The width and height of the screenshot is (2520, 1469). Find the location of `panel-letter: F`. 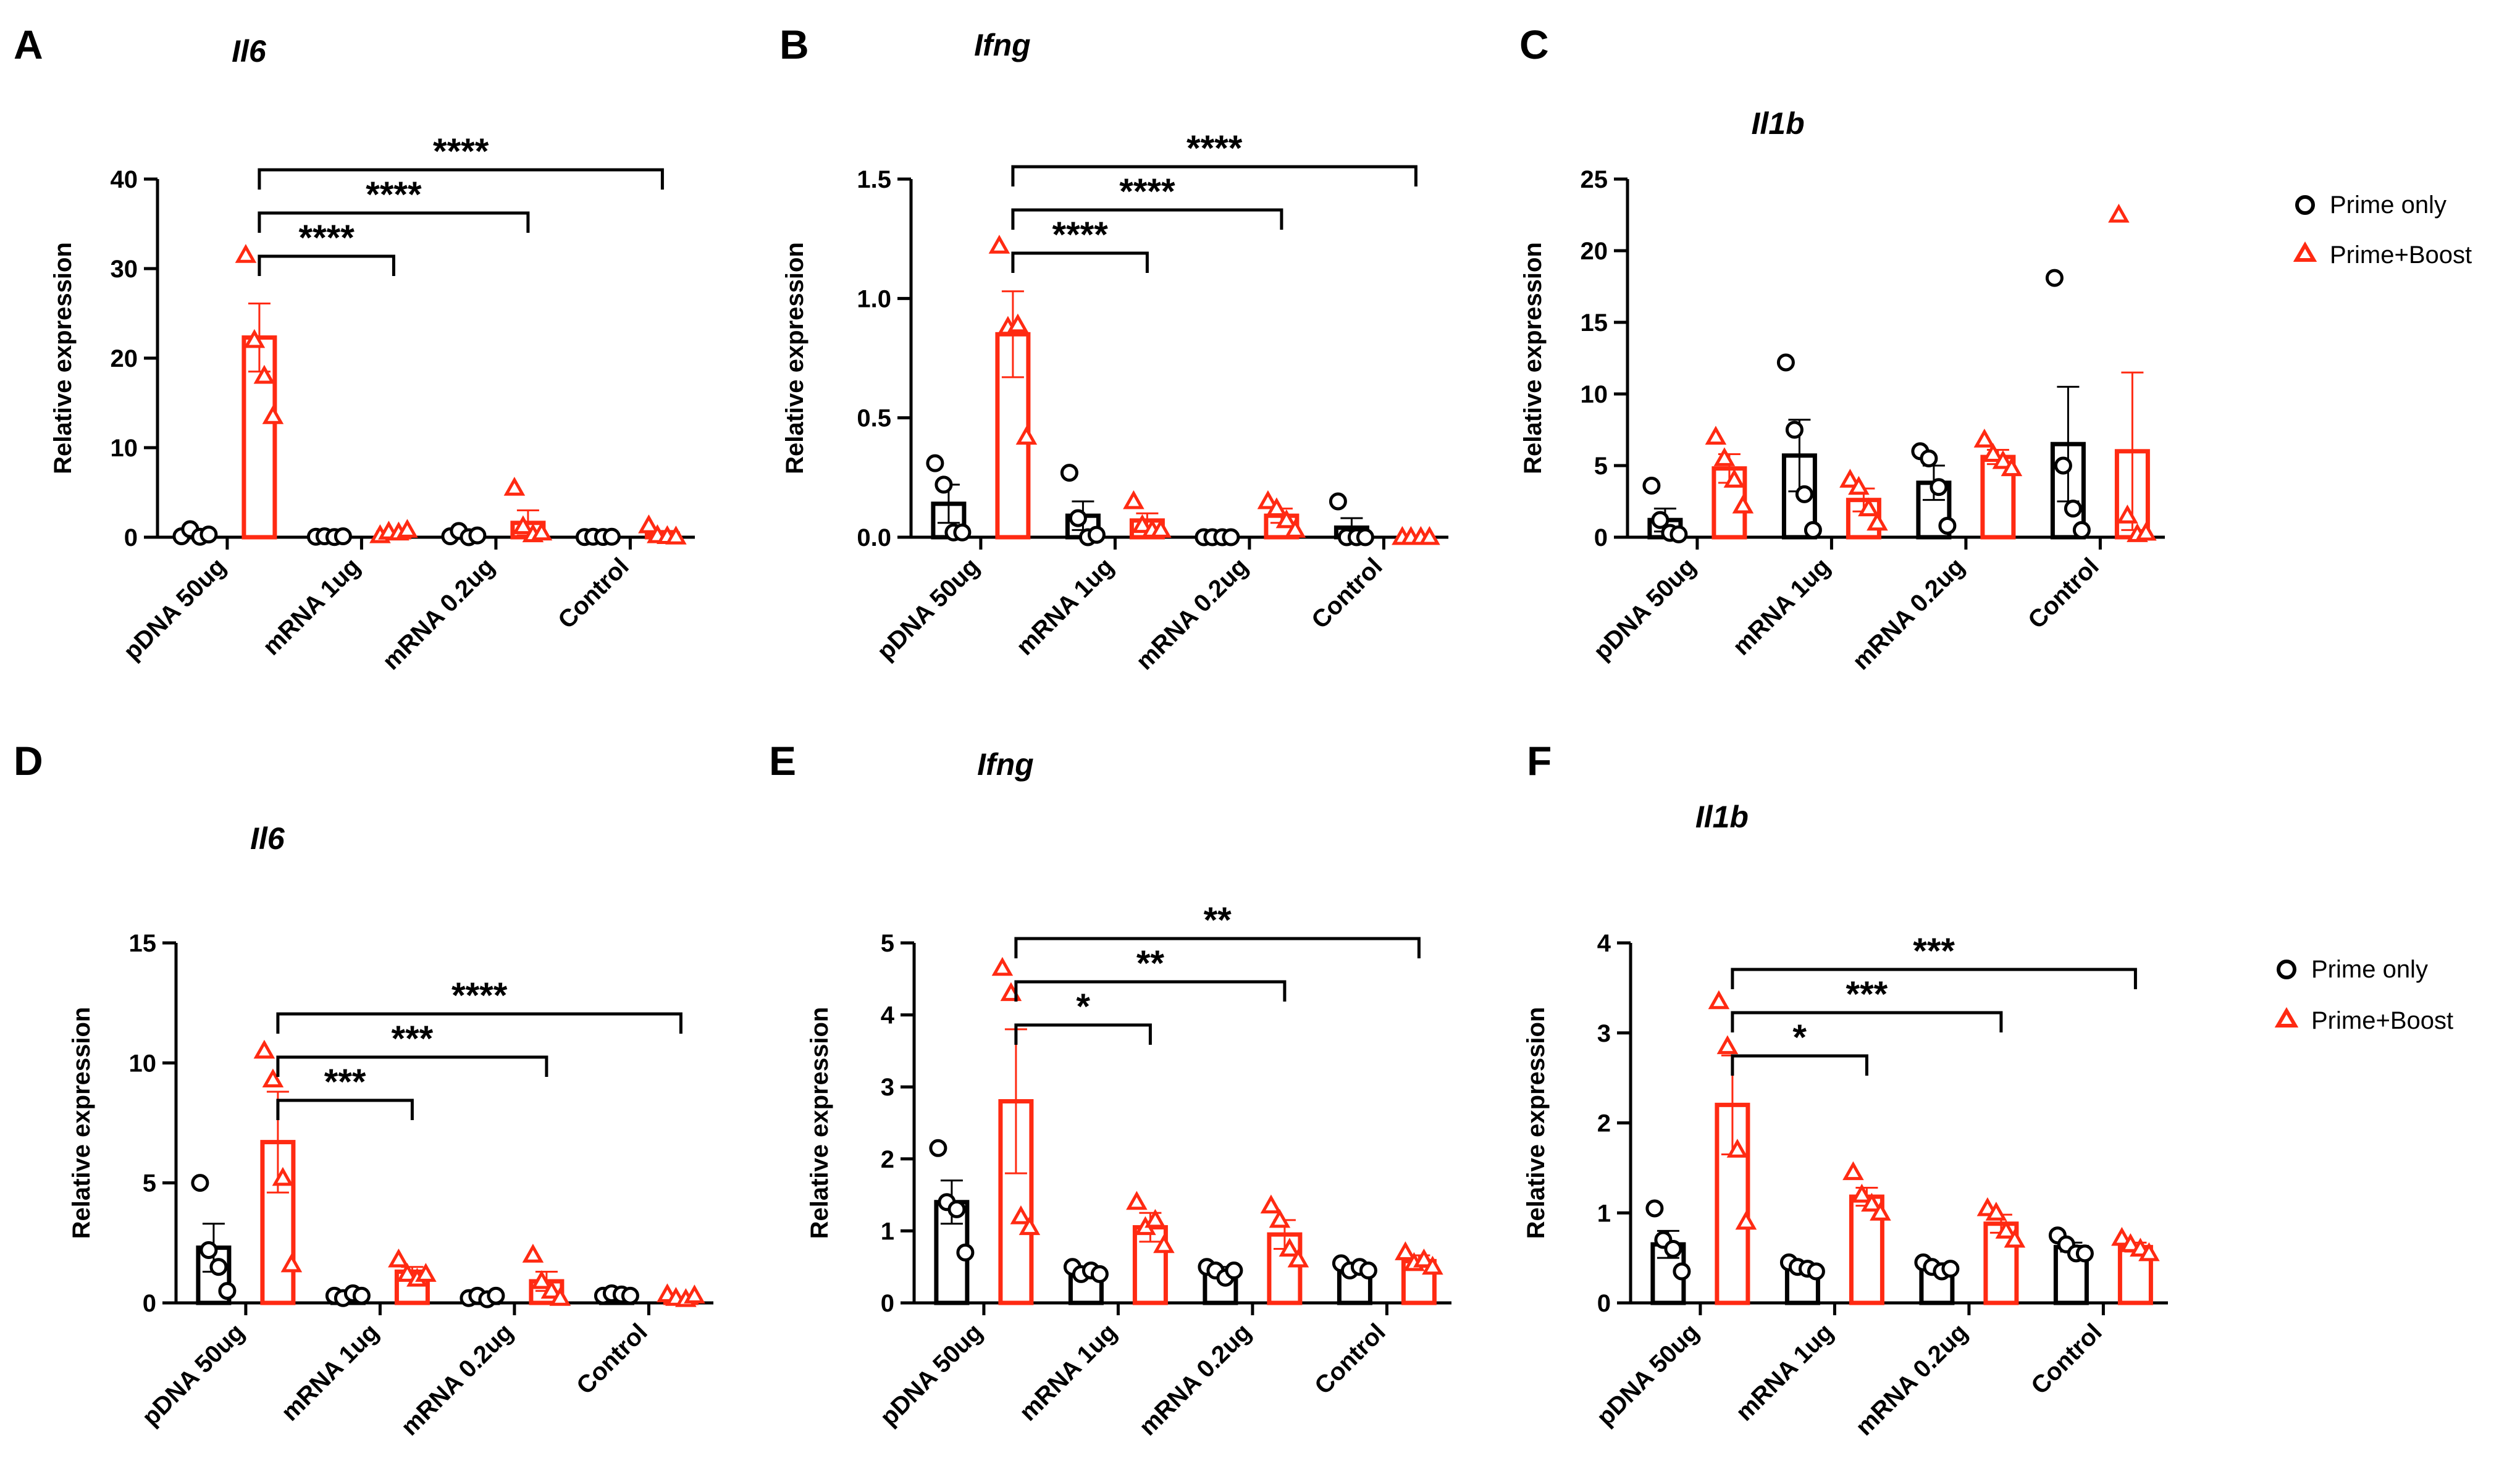

panel-letter: F is located at coordinates (1540, 761).